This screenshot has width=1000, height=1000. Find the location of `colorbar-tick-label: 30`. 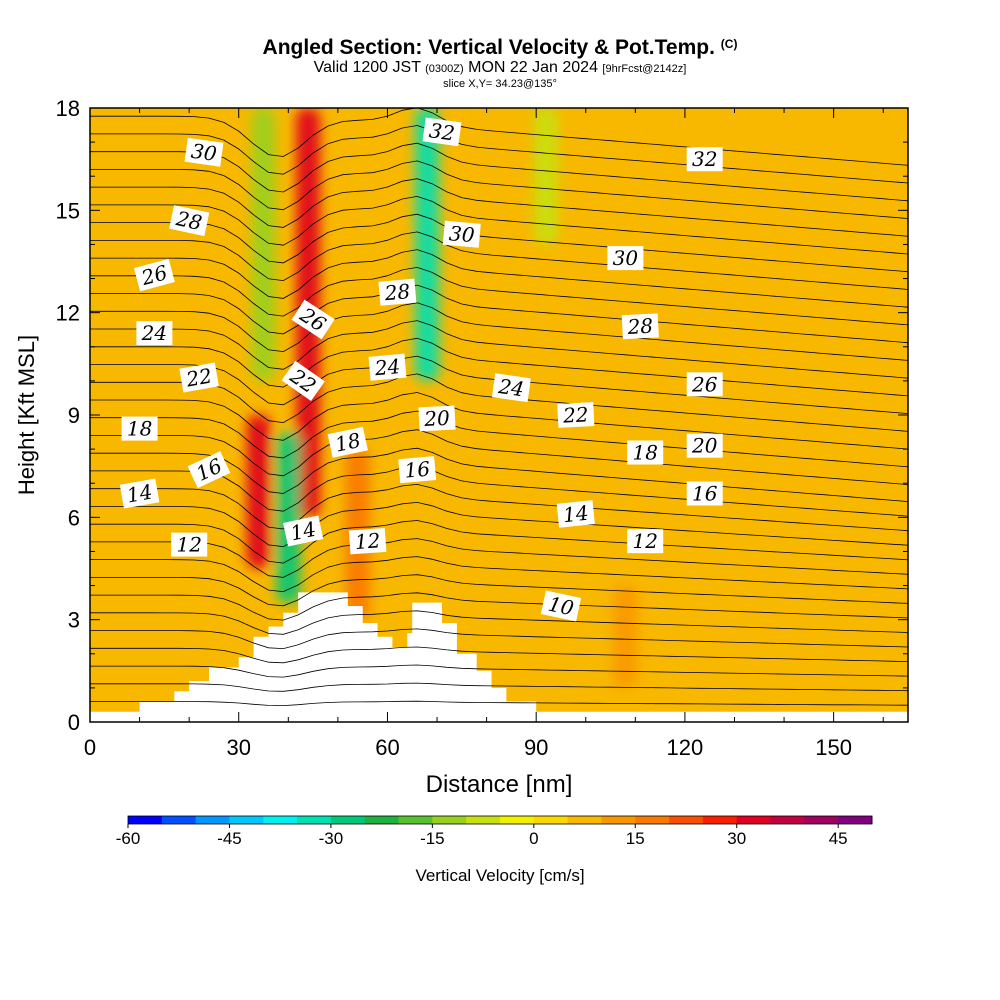

colorbar-tick-label: 30 is located at coordinates (736, 838).